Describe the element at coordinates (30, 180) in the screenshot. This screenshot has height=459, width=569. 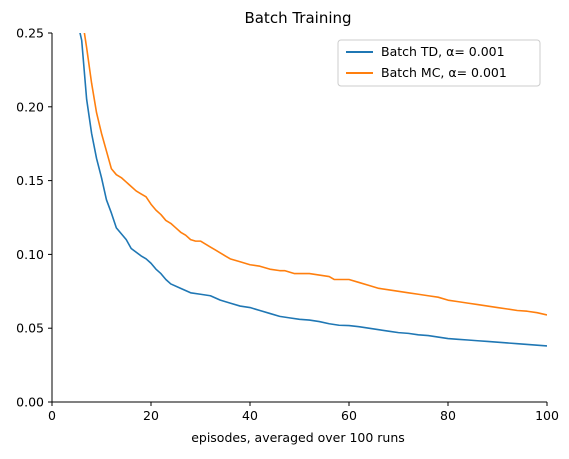
I see `y-tick-label: 0.15` at that location.